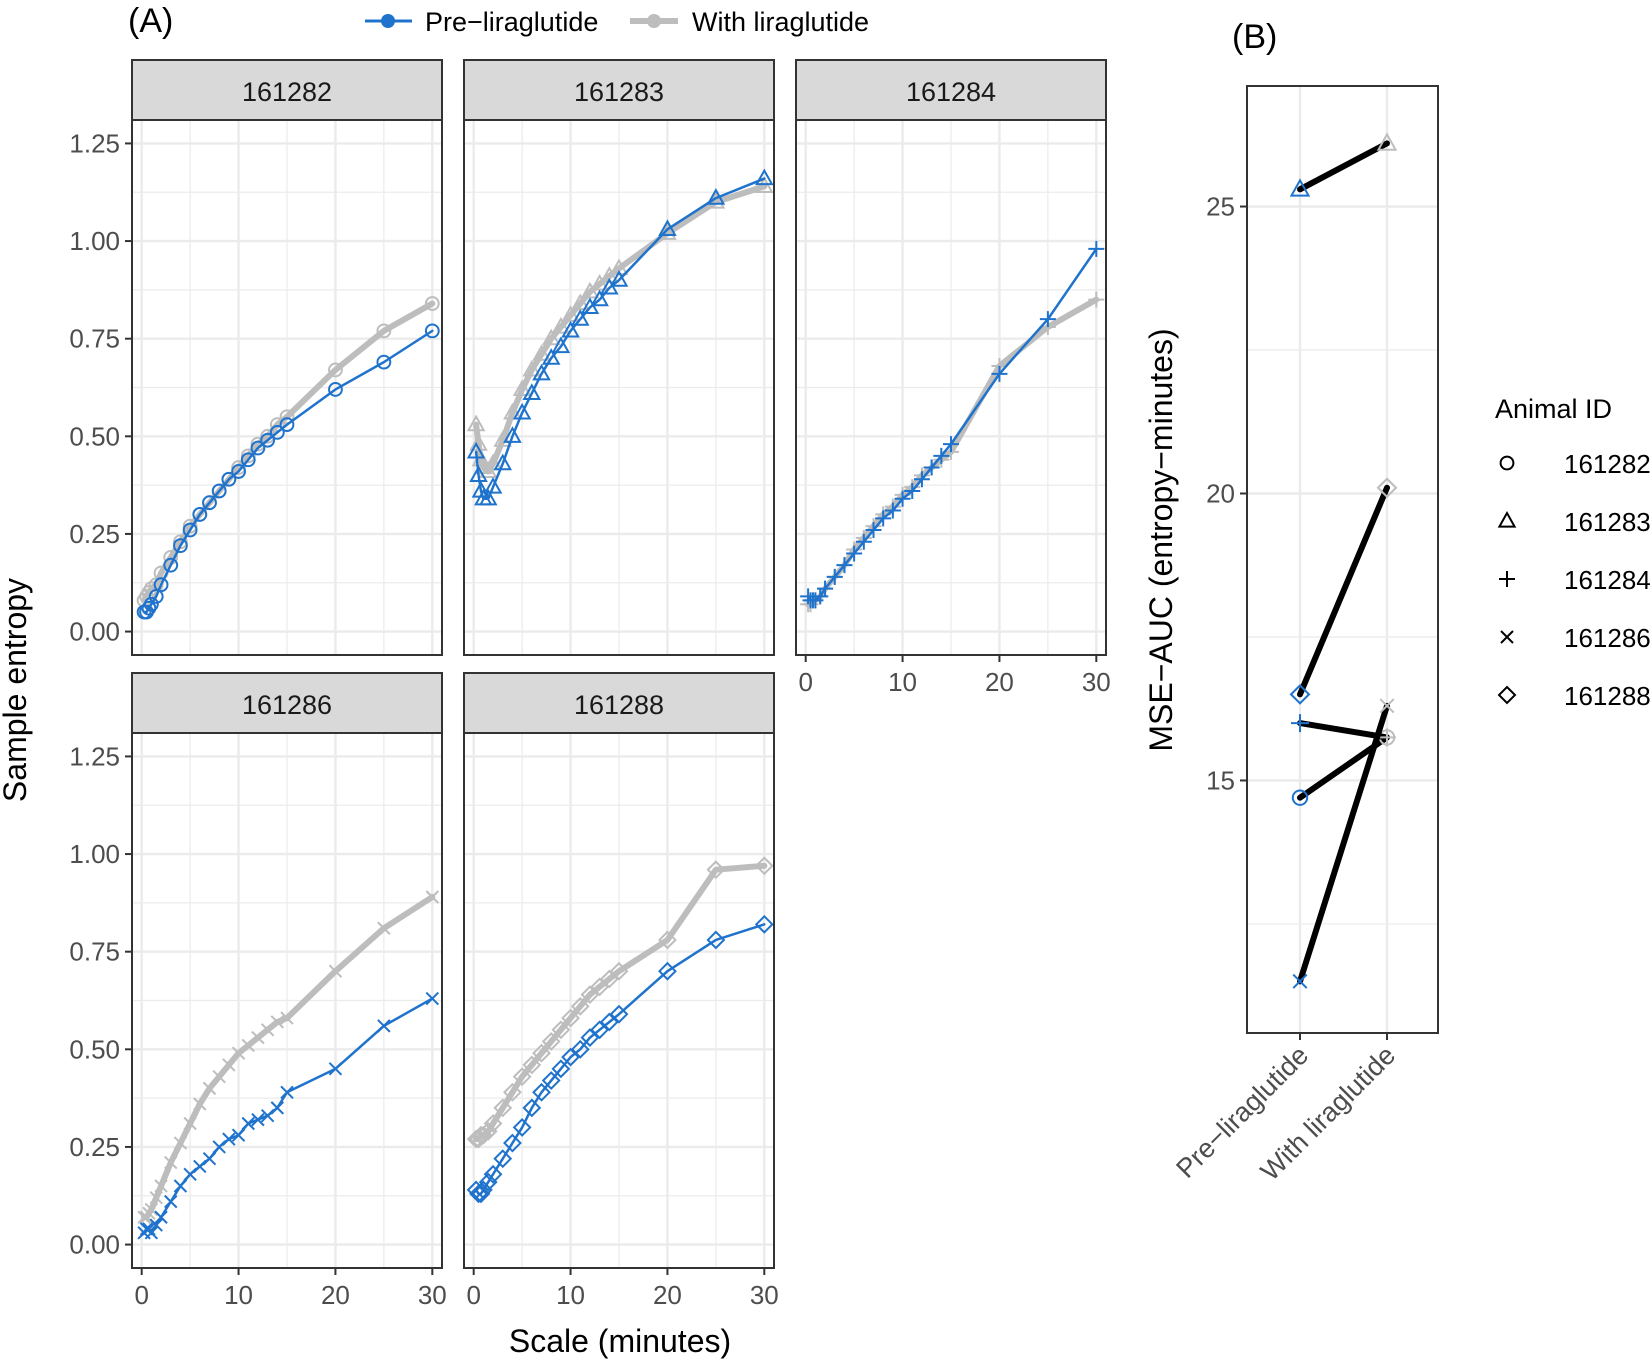  Describe the element at coordinates (1553, 409) in the screenshot. I see `legend-b-title: Animal ID` at that location.